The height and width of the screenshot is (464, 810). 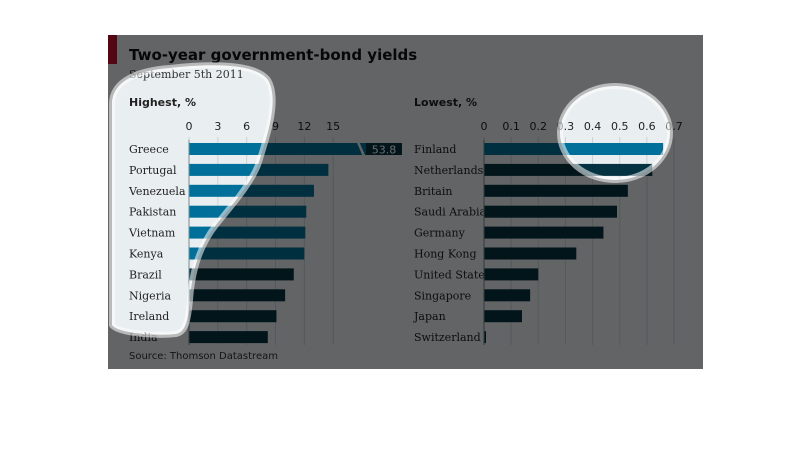 What do you see at coordinates (304, 126) in the screenshot?
I see `highest-tick-label: 12` at bounding box center [304, 126].